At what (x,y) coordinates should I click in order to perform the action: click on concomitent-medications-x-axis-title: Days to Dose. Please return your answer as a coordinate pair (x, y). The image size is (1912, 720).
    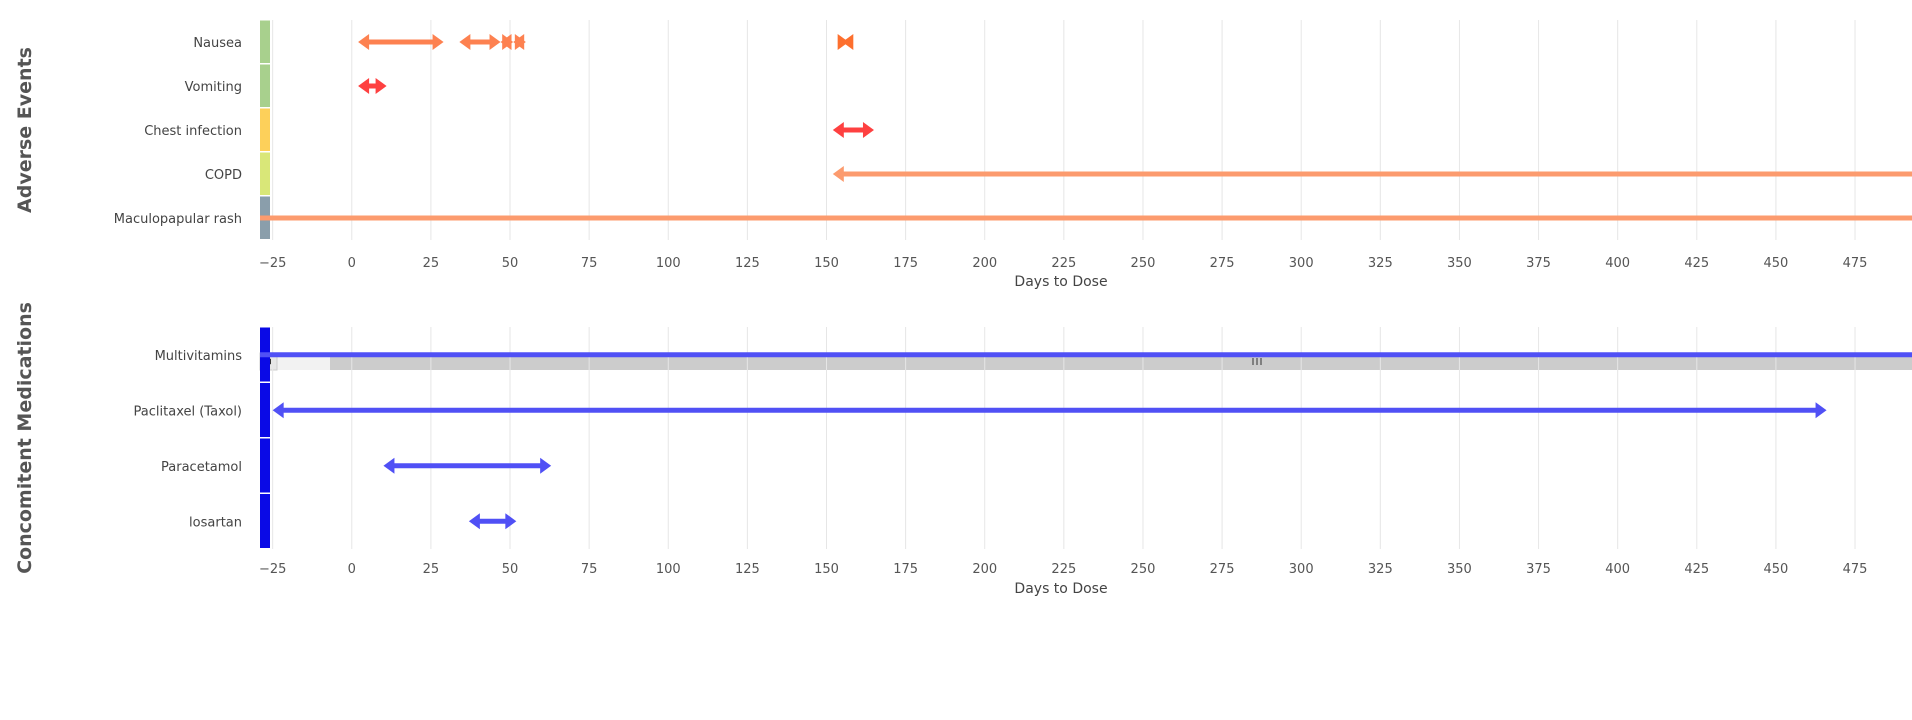
    Looking at the image, I should click on (1060, 589).